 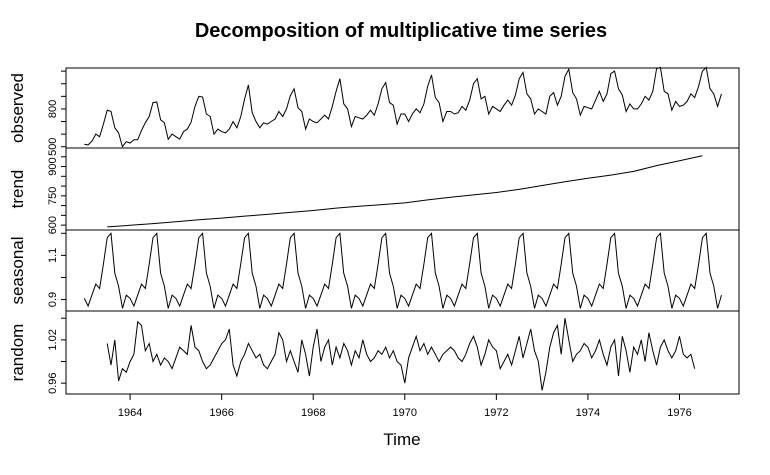 What do you see at coordinates (53, 299) in the screenshot?
I see `y-tick-label-seasonal: 0.9` at bounding box center [53, 299].